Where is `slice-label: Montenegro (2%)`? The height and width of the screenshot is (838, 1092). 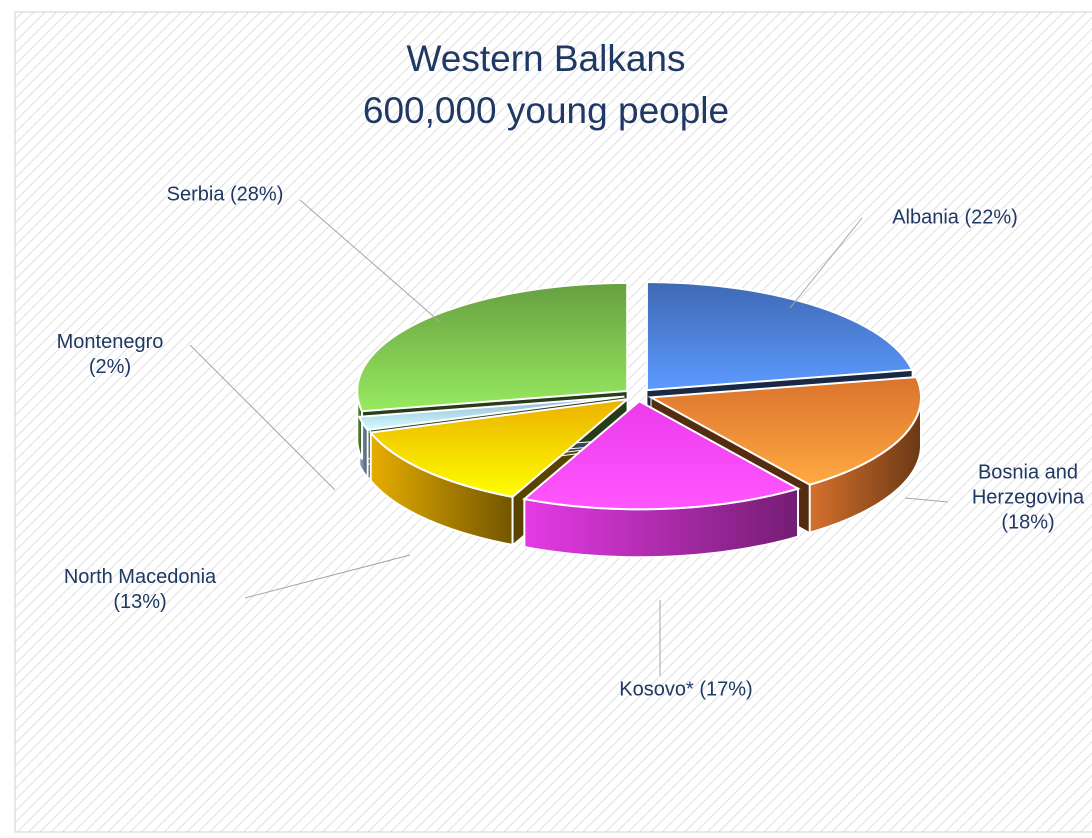
slice-label: Montenegro (2%) is located at coordinates (110, 354).